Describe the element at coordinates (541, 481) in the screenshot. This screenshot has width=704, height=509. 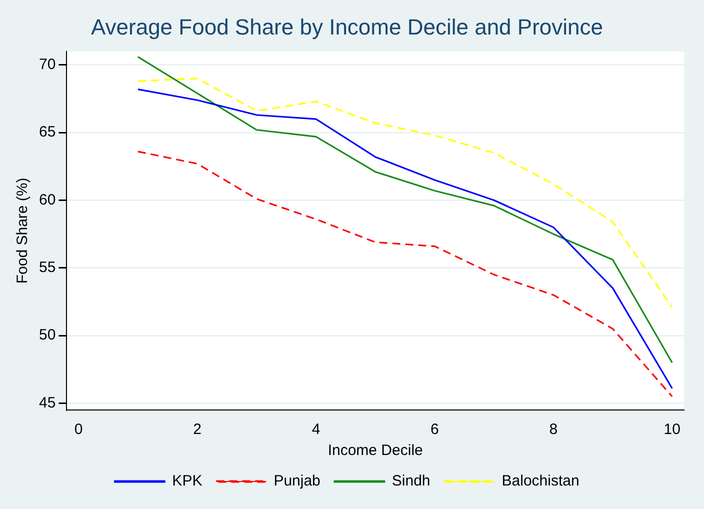
I see `legend-label: Balochistan` at that location.